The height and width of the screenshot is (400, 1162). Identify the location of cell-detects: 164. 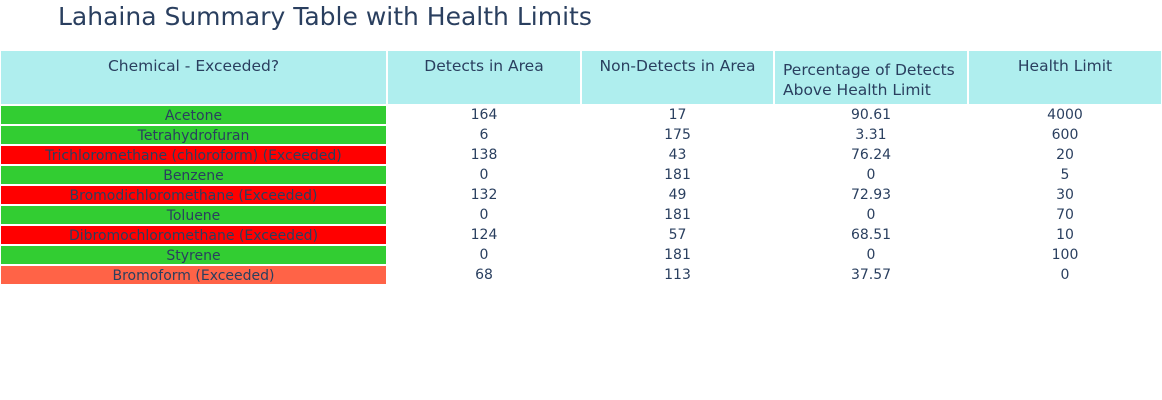
(484, 115).